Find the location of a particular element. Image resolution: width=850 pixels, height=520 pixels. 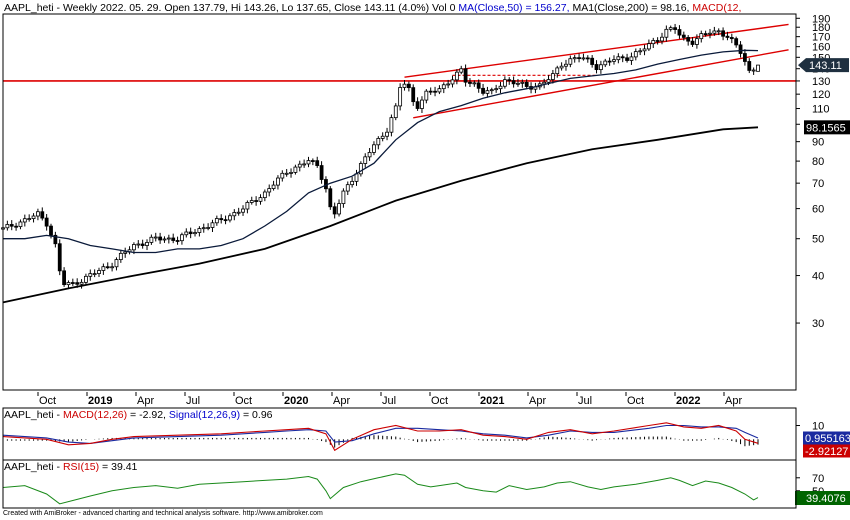

price-ytick-label: 190 is located at coordinates (821, 19).